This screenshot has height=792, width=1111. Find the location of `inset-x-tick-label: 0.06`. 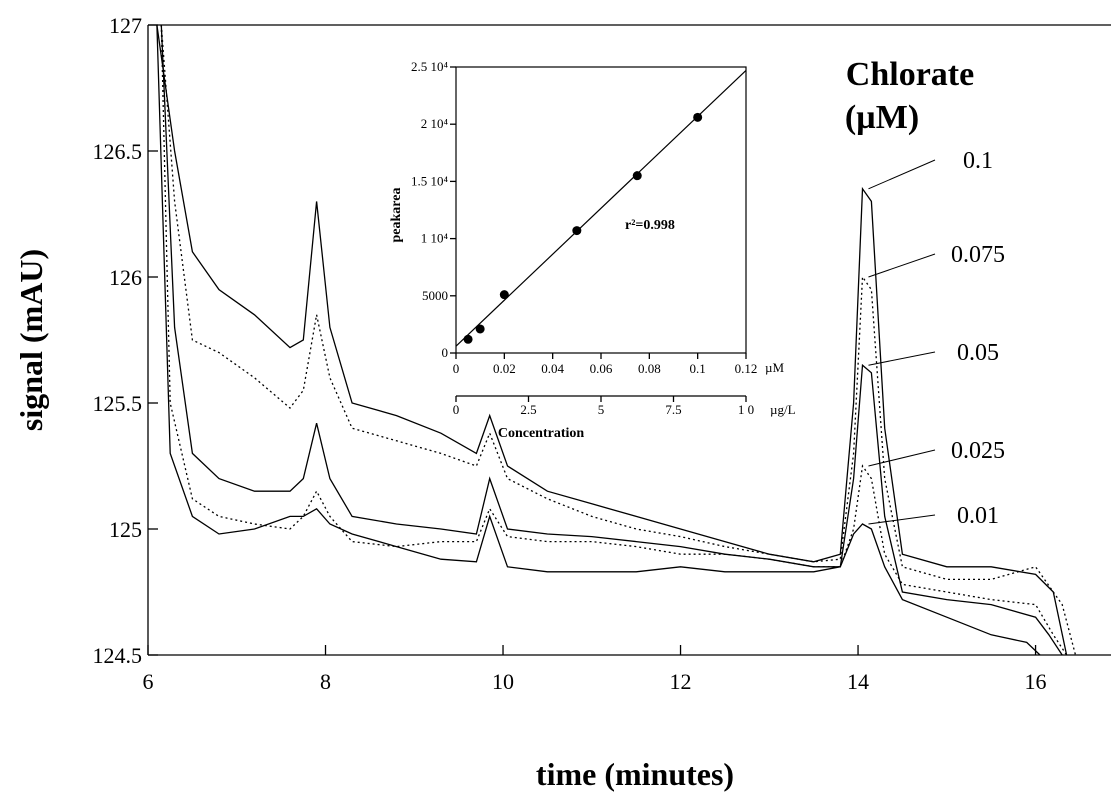

inset-x-tick-label: 0.06 is located at coordinates (601, 368).